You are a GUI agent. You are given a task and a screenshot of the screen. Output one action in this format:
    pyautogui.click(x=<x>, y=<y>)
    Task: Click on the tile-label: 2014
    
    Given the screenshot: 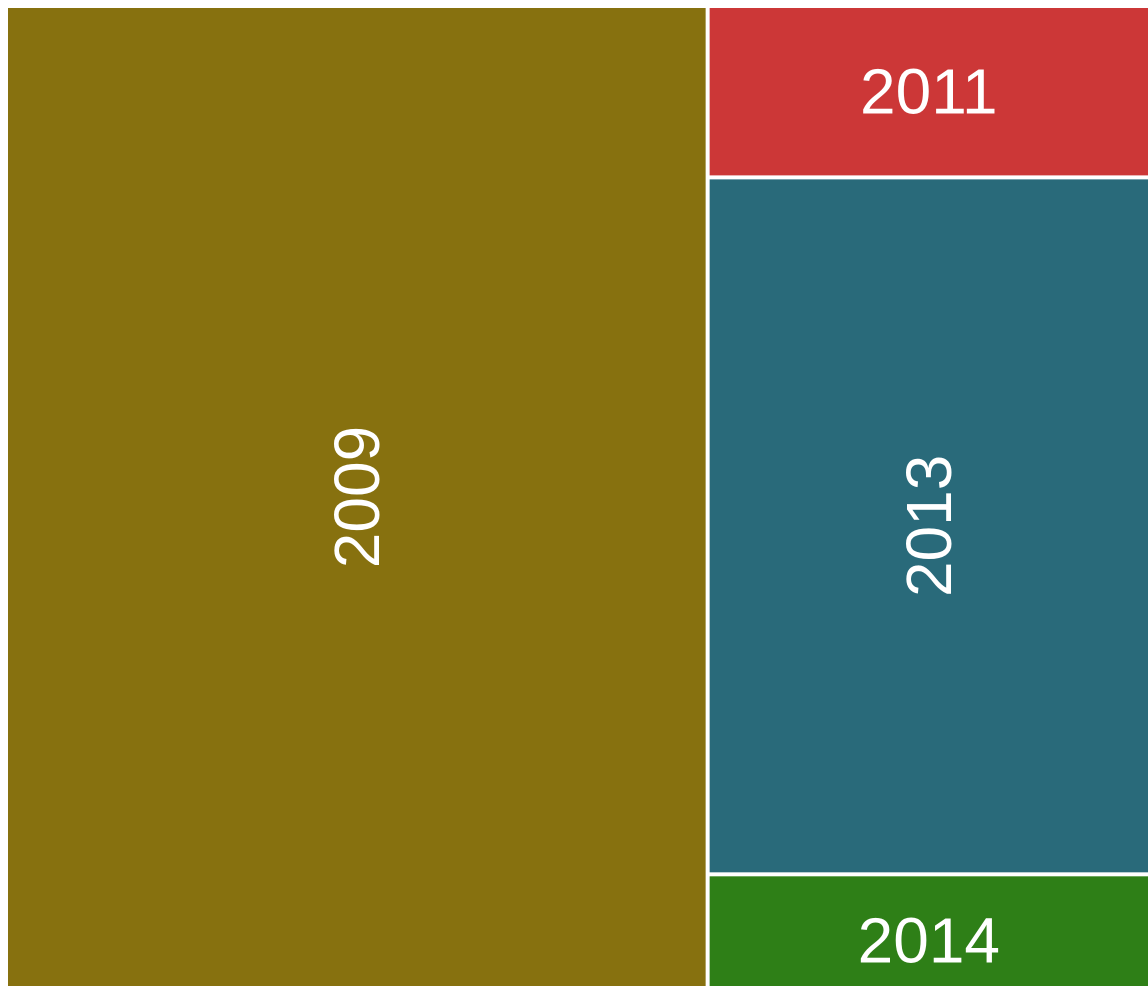 What is the action you would take?
    pyautogui.click(x=929, y=940)
    